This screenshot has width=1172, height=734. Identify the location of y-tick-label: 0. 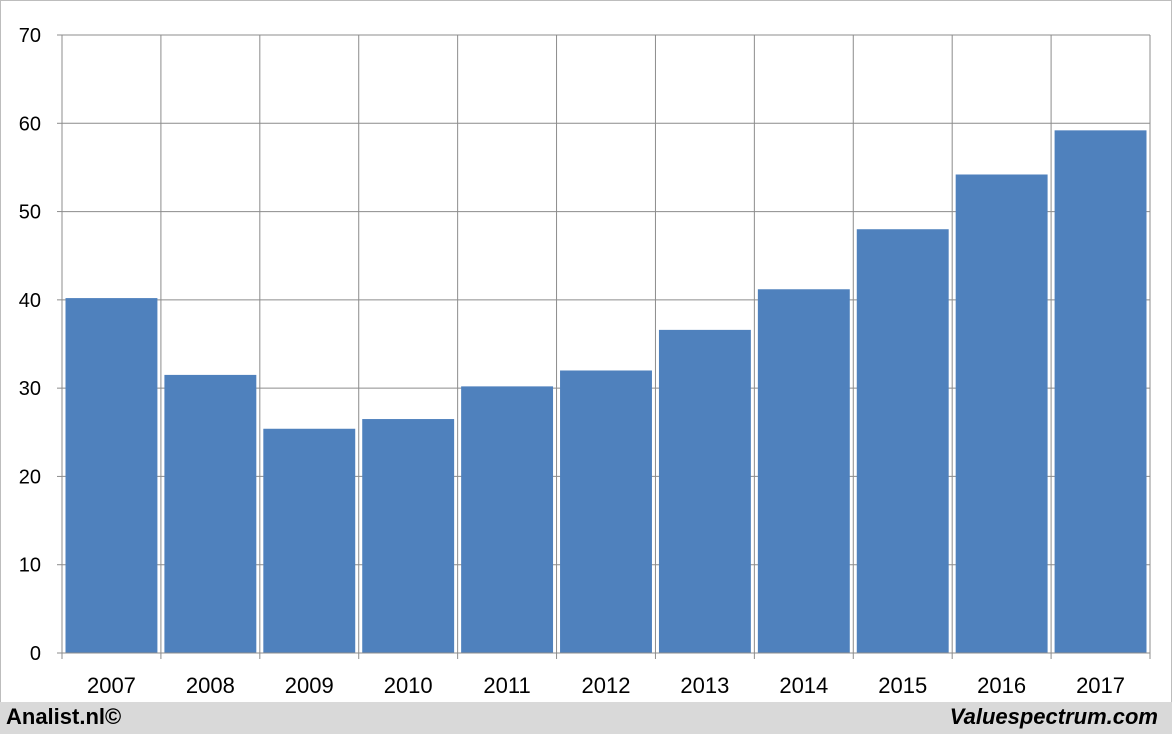
(35, 654).